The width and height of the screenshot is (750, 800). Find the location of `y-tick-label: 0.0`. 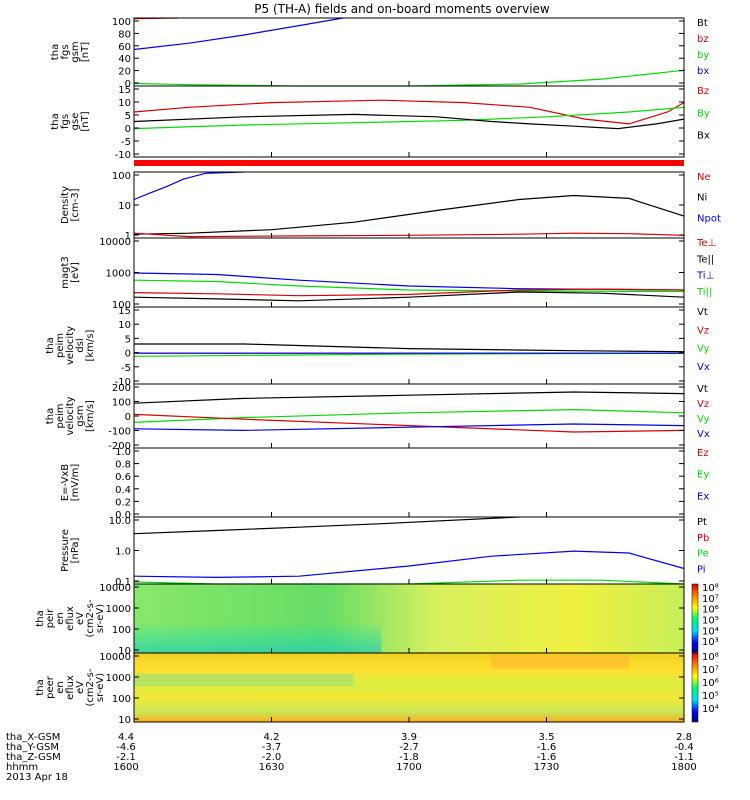

y-tick-label: 0.0 is located at coordinates (123, 515).